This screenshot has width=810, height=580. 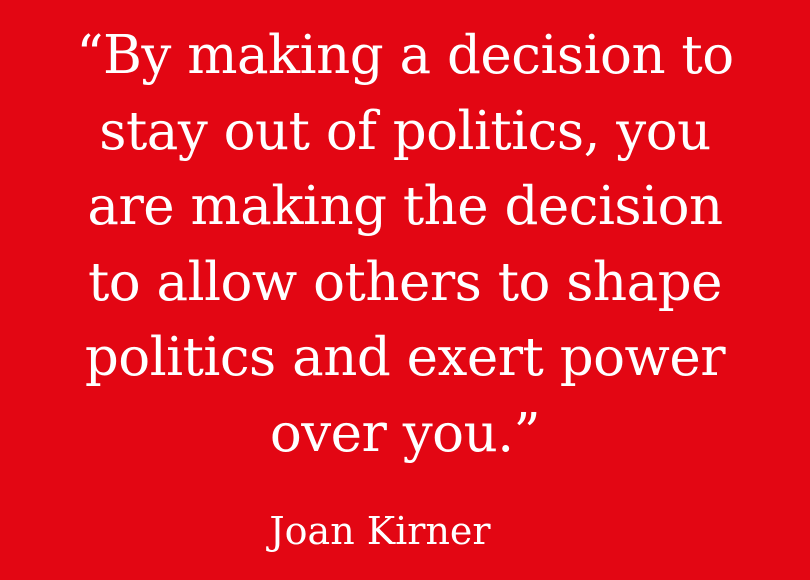 I want to click on quote-line-6: over you.”, so click(x=405, y=433).